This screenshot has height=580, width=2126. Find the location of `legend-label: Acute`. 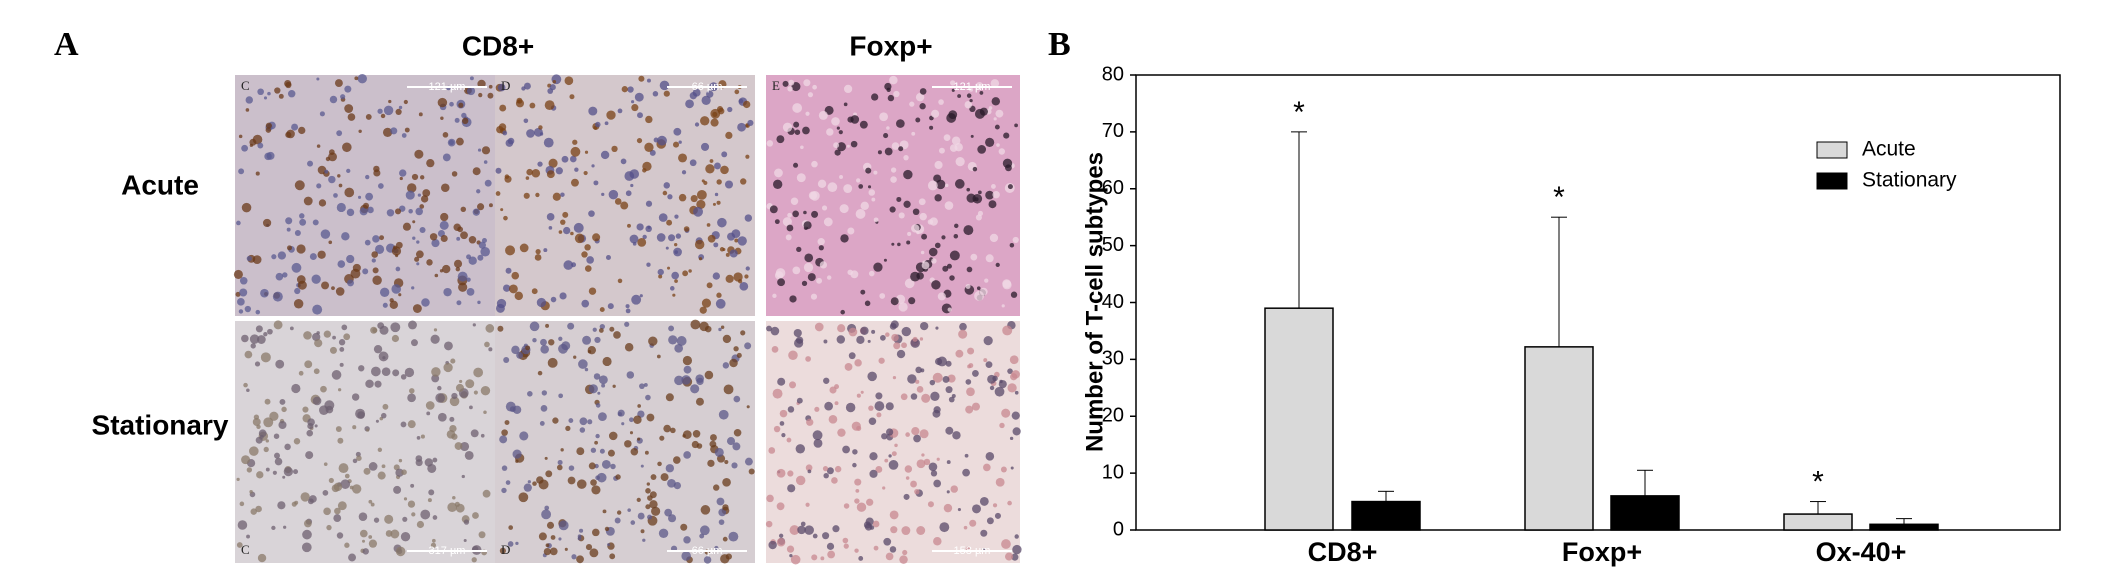

legend-label: Acute is located at coordinates (1889, 149).